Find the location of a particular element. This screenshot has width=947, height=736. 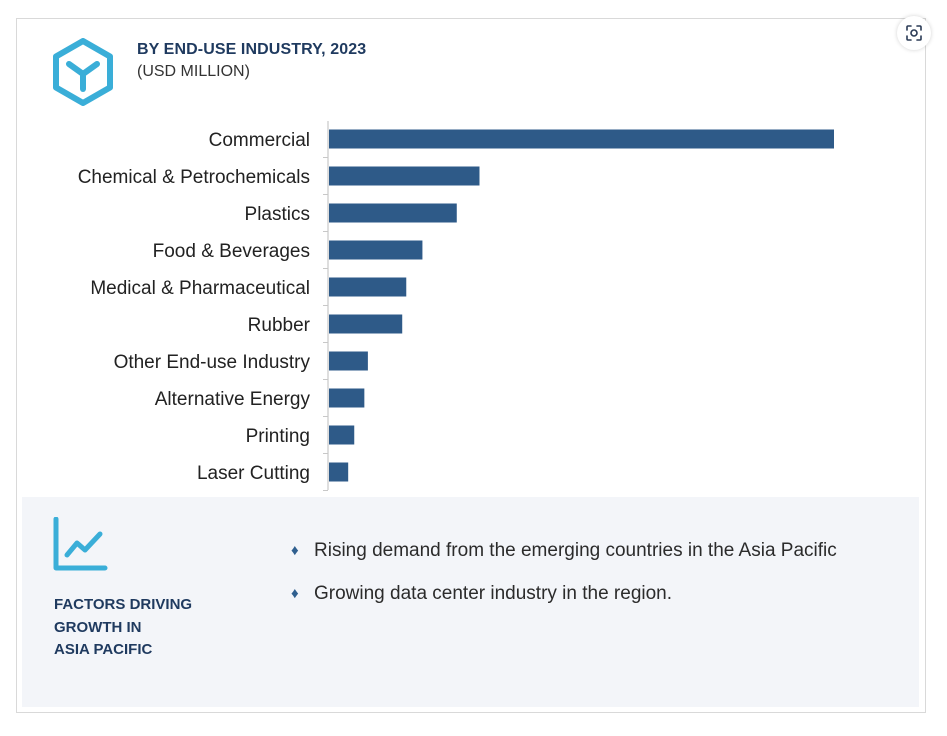

category-label: Other End-use Industry is located at coordinates (212, 362).